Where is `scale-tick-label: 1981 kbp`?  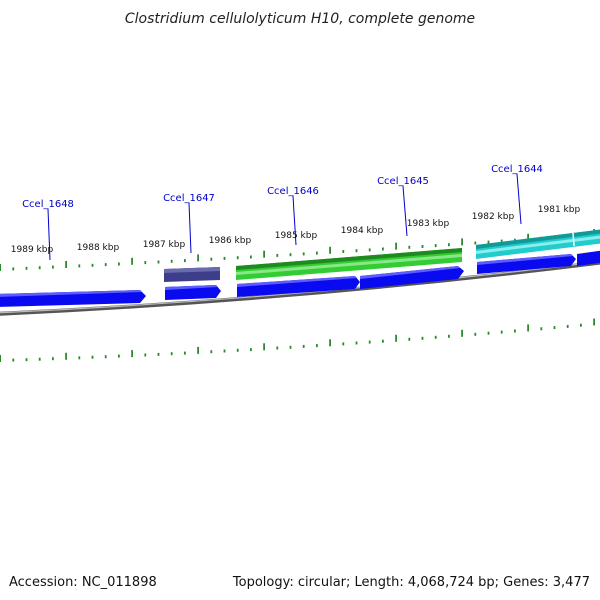 scale-tick-label: 1981 kbp is located at coordinates (559, 210).